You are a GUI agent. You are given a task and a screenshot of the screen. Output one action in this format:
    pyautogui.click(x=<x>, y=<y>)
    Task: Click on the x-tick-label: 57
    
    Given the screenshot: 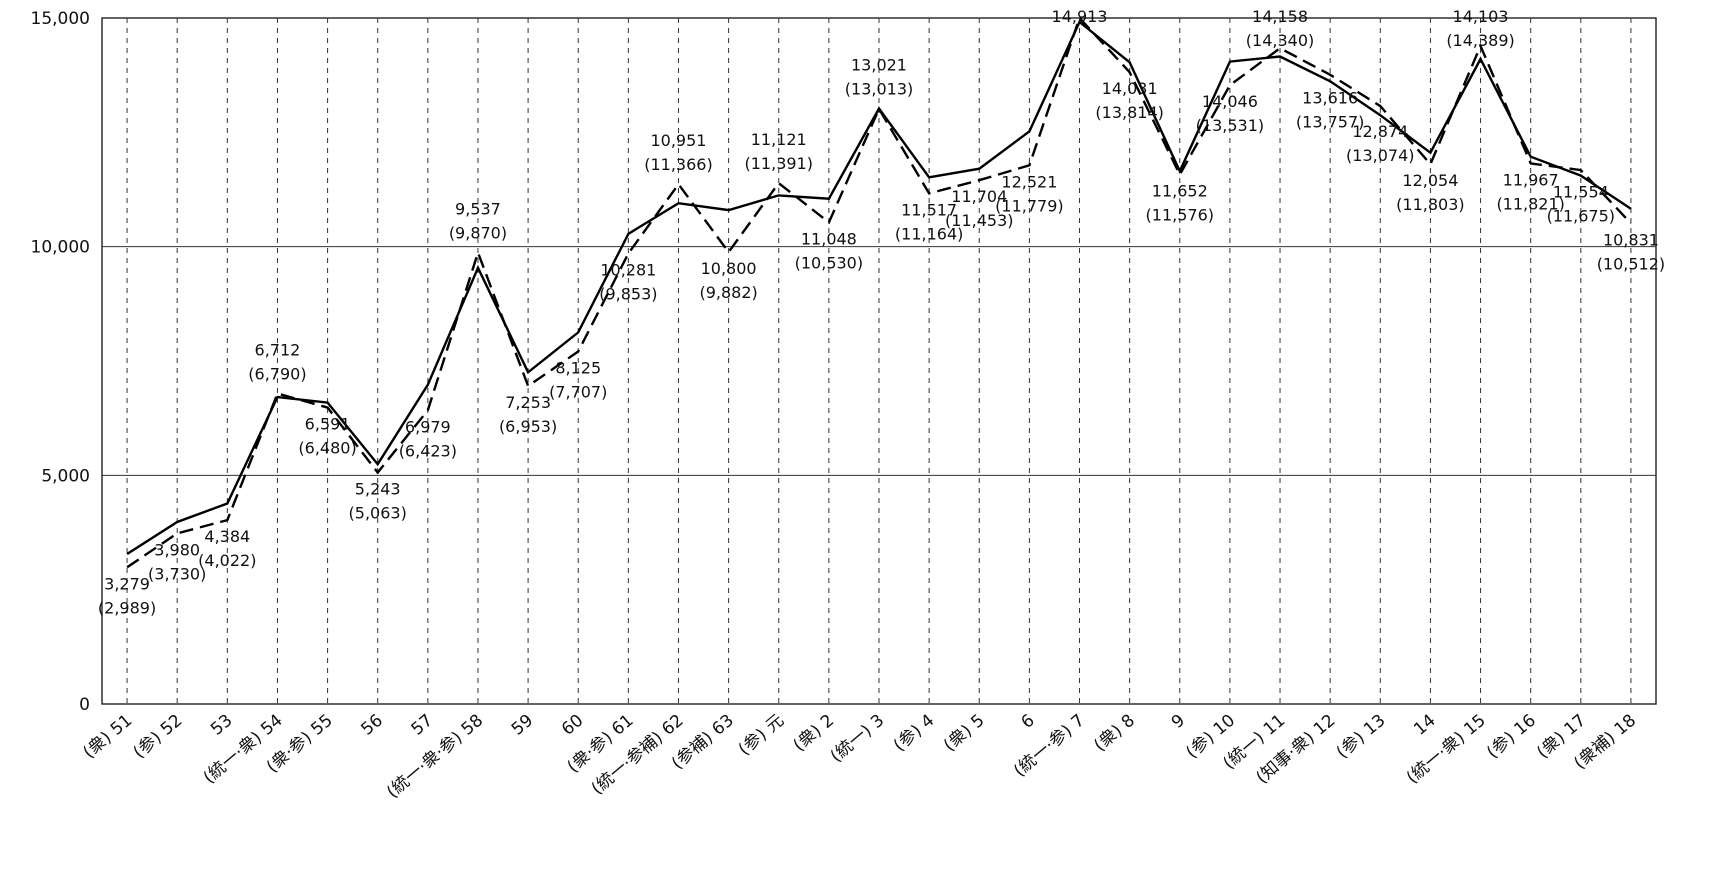 What is the action you would take?
    pyautogui.click(x=422, y=725)
    